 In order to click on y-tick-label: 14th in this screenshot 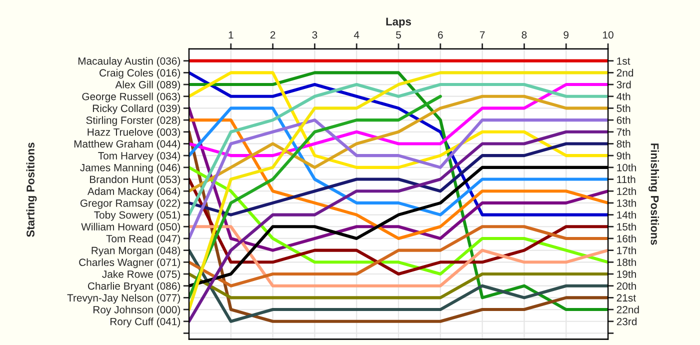, I will do `click(626, 215)`.